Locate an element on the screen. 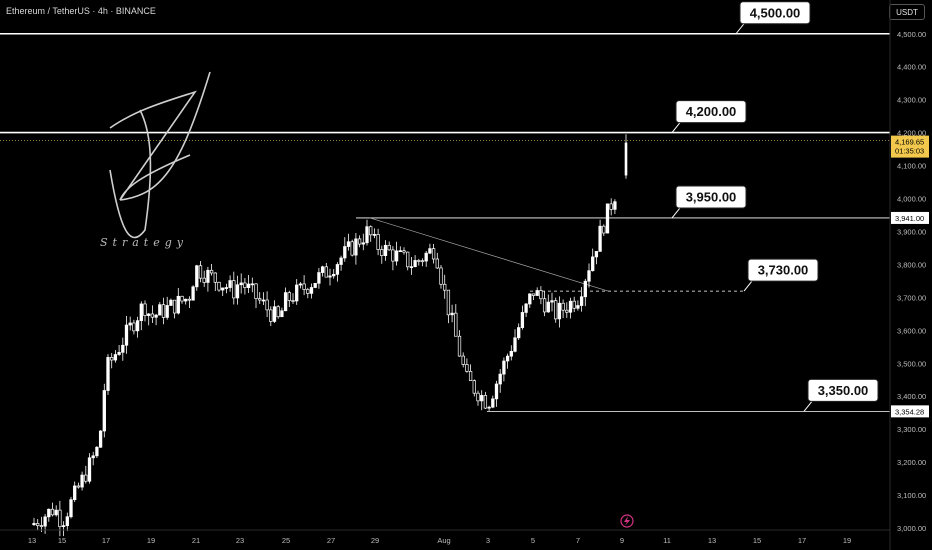 The height and width of the screenshot is (550, 932). x-tick-label: 5 is located at coordinates (533, 540).